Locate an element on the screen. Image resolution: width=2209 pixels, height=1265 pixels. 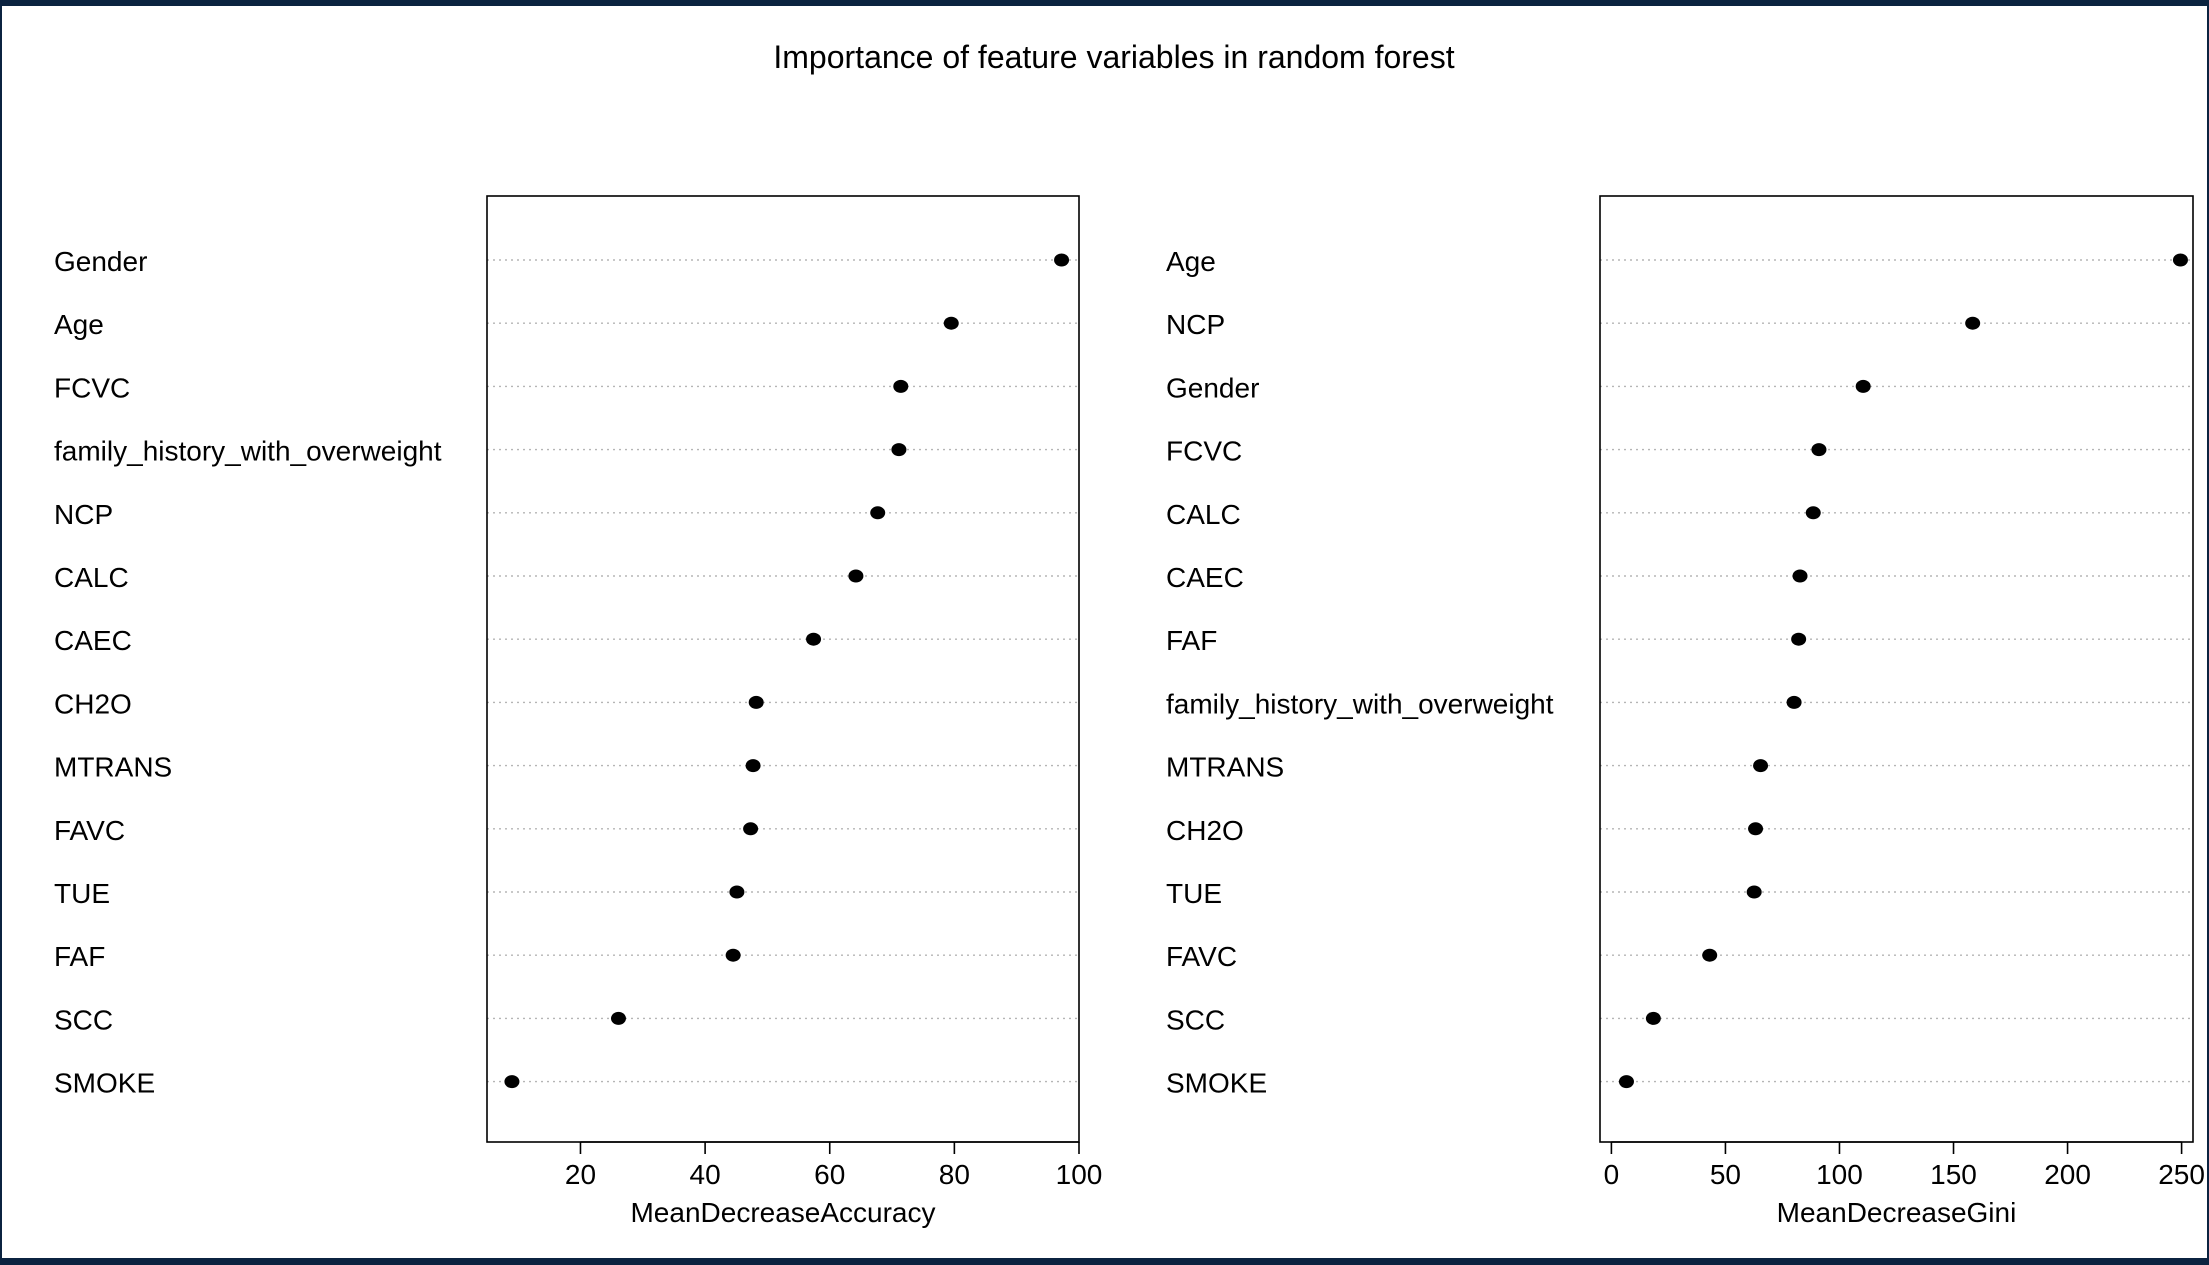
x-tick-label: 50 is located at coordinates (1725, 1174).